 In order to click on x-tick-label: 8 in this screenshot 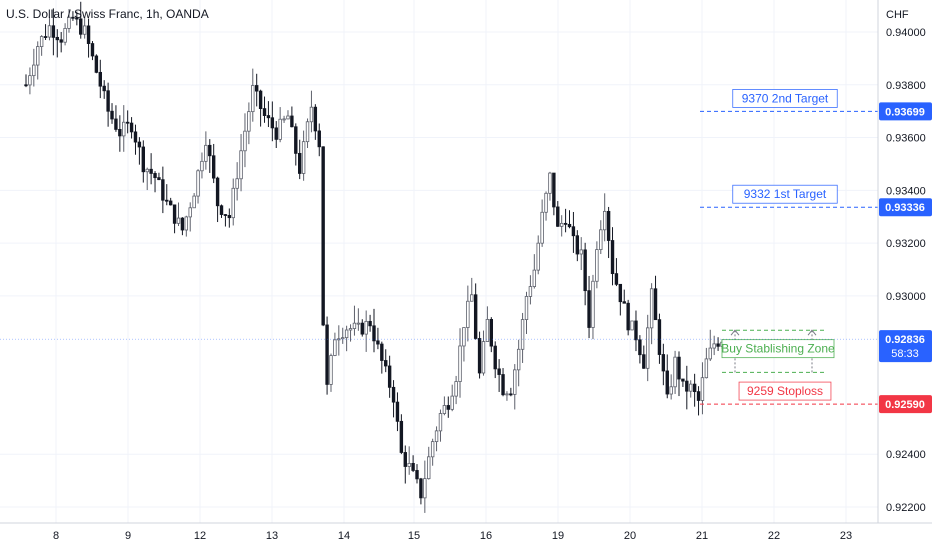, I will do `click(56, 536)`.